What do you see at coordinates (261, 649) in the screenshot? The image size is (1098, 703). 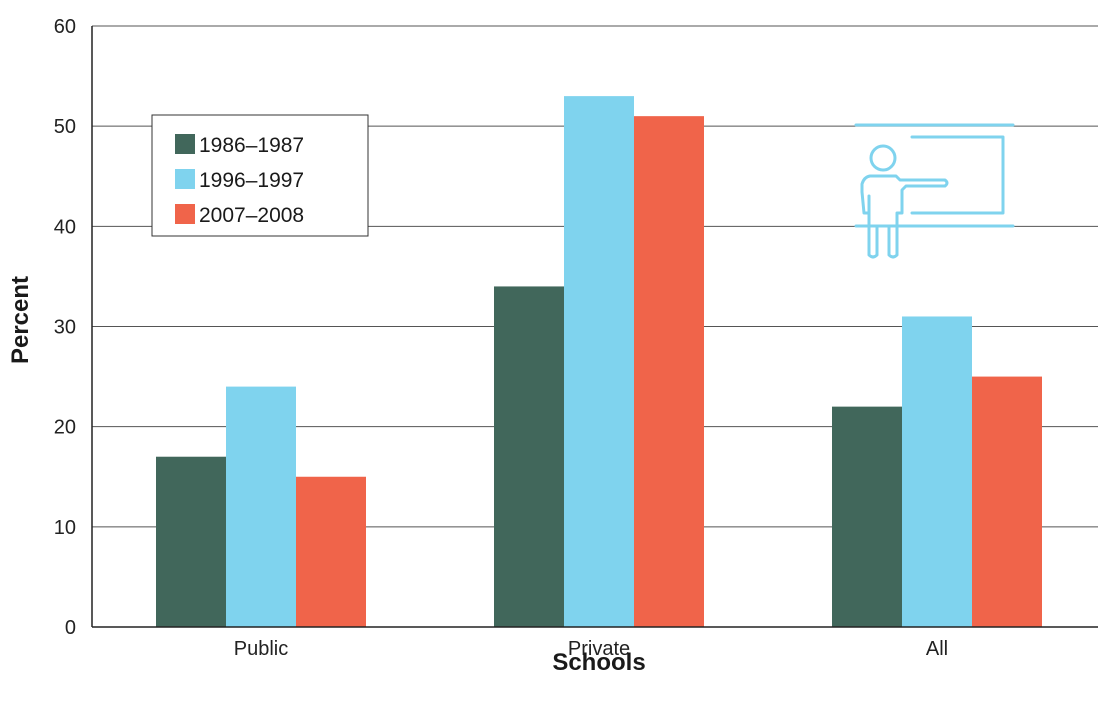 I see `x-tick-label-public: Public` at bounding box center [261, 649].